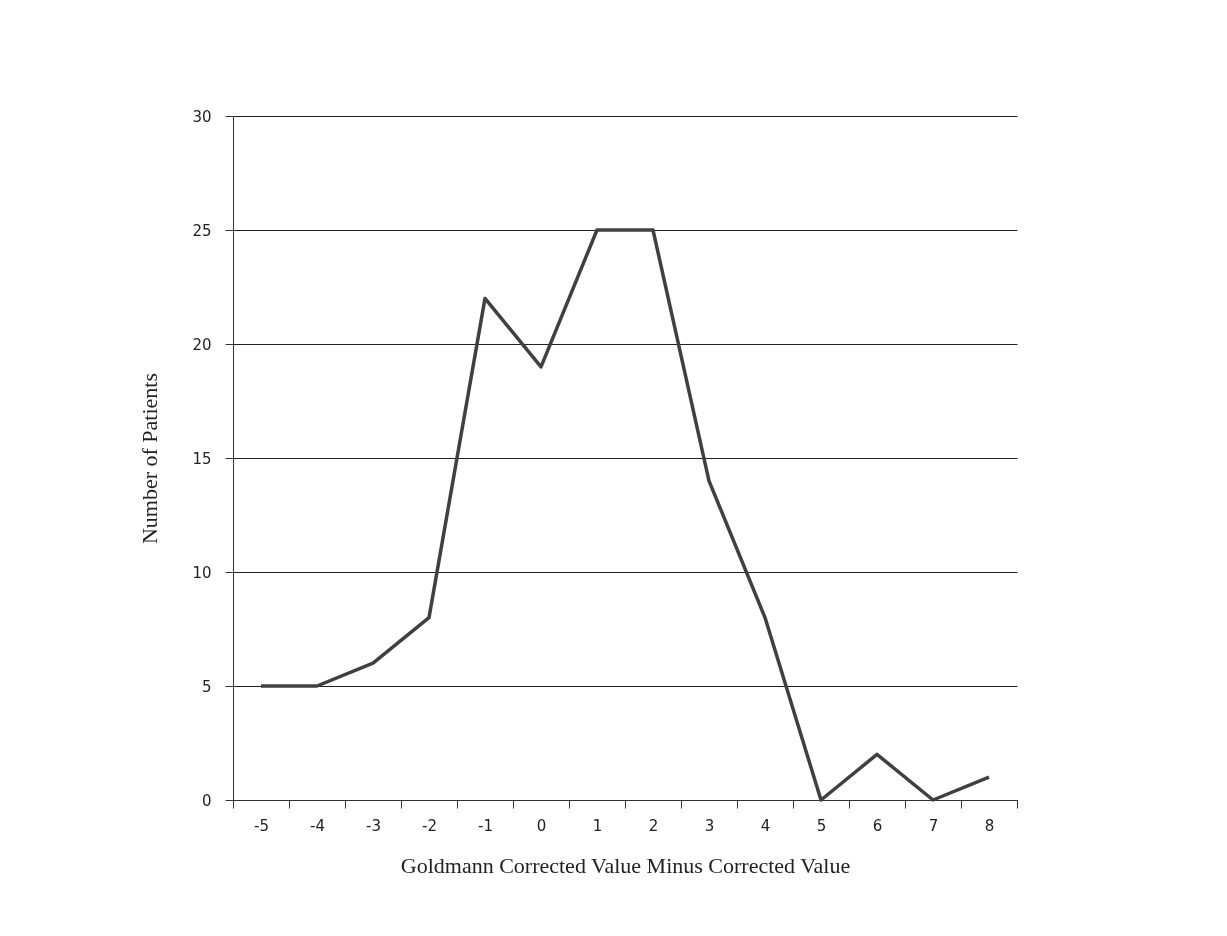  I want to click on y-axis-title: Number of Patients, so click(150, 458).